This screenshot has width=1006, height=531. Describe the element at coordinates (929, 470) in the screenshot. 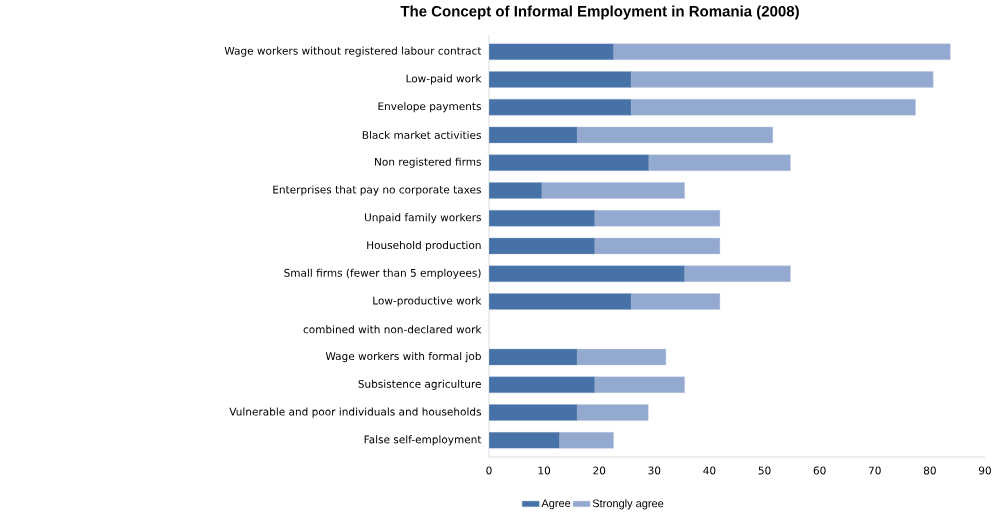

I see `x-tick-label: 80` at that location.